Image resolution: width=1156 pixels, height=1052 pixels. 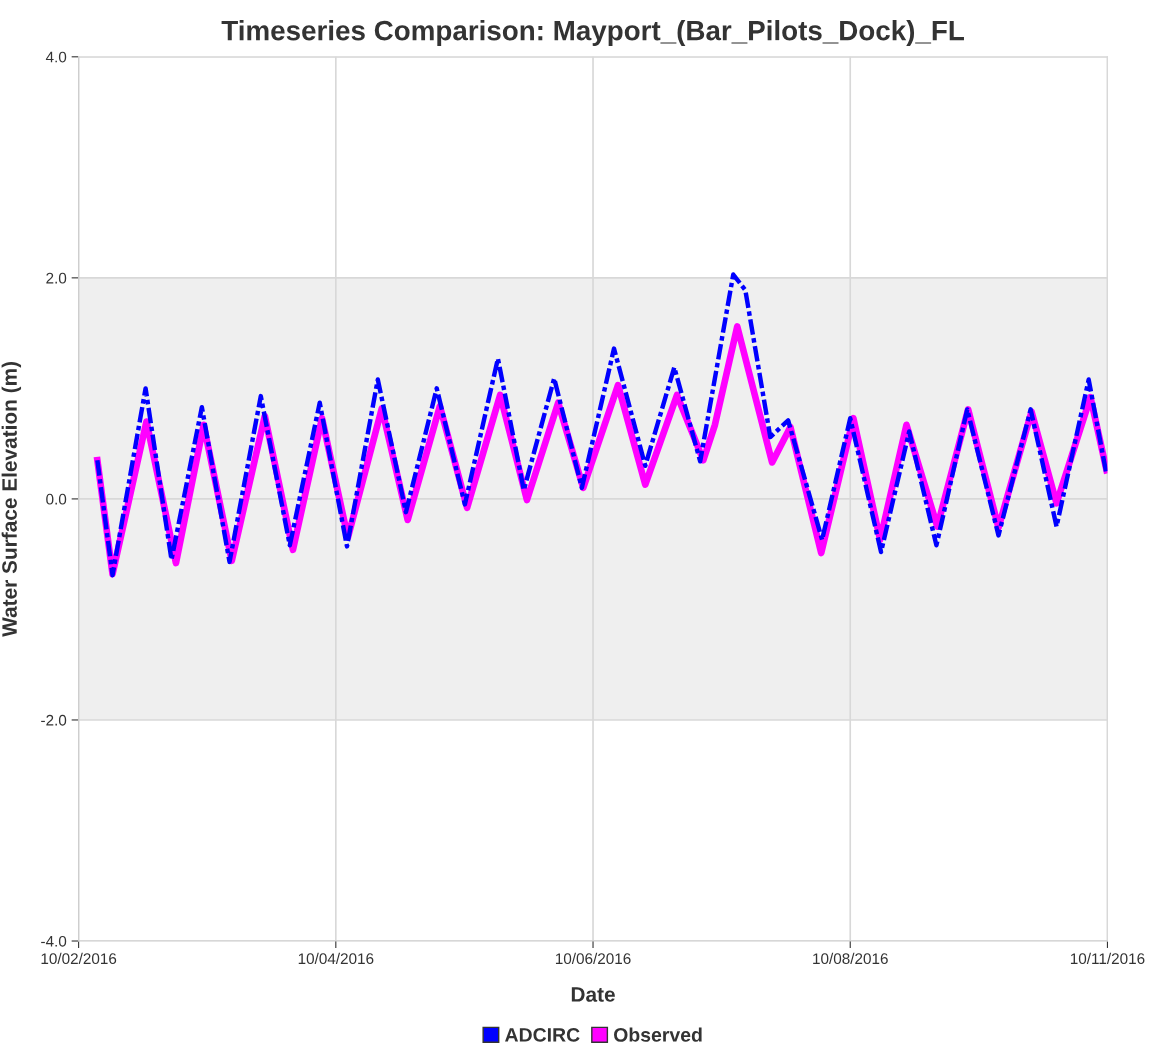 I want to click on x-axis-title: Date, so click(x=593, y=994).